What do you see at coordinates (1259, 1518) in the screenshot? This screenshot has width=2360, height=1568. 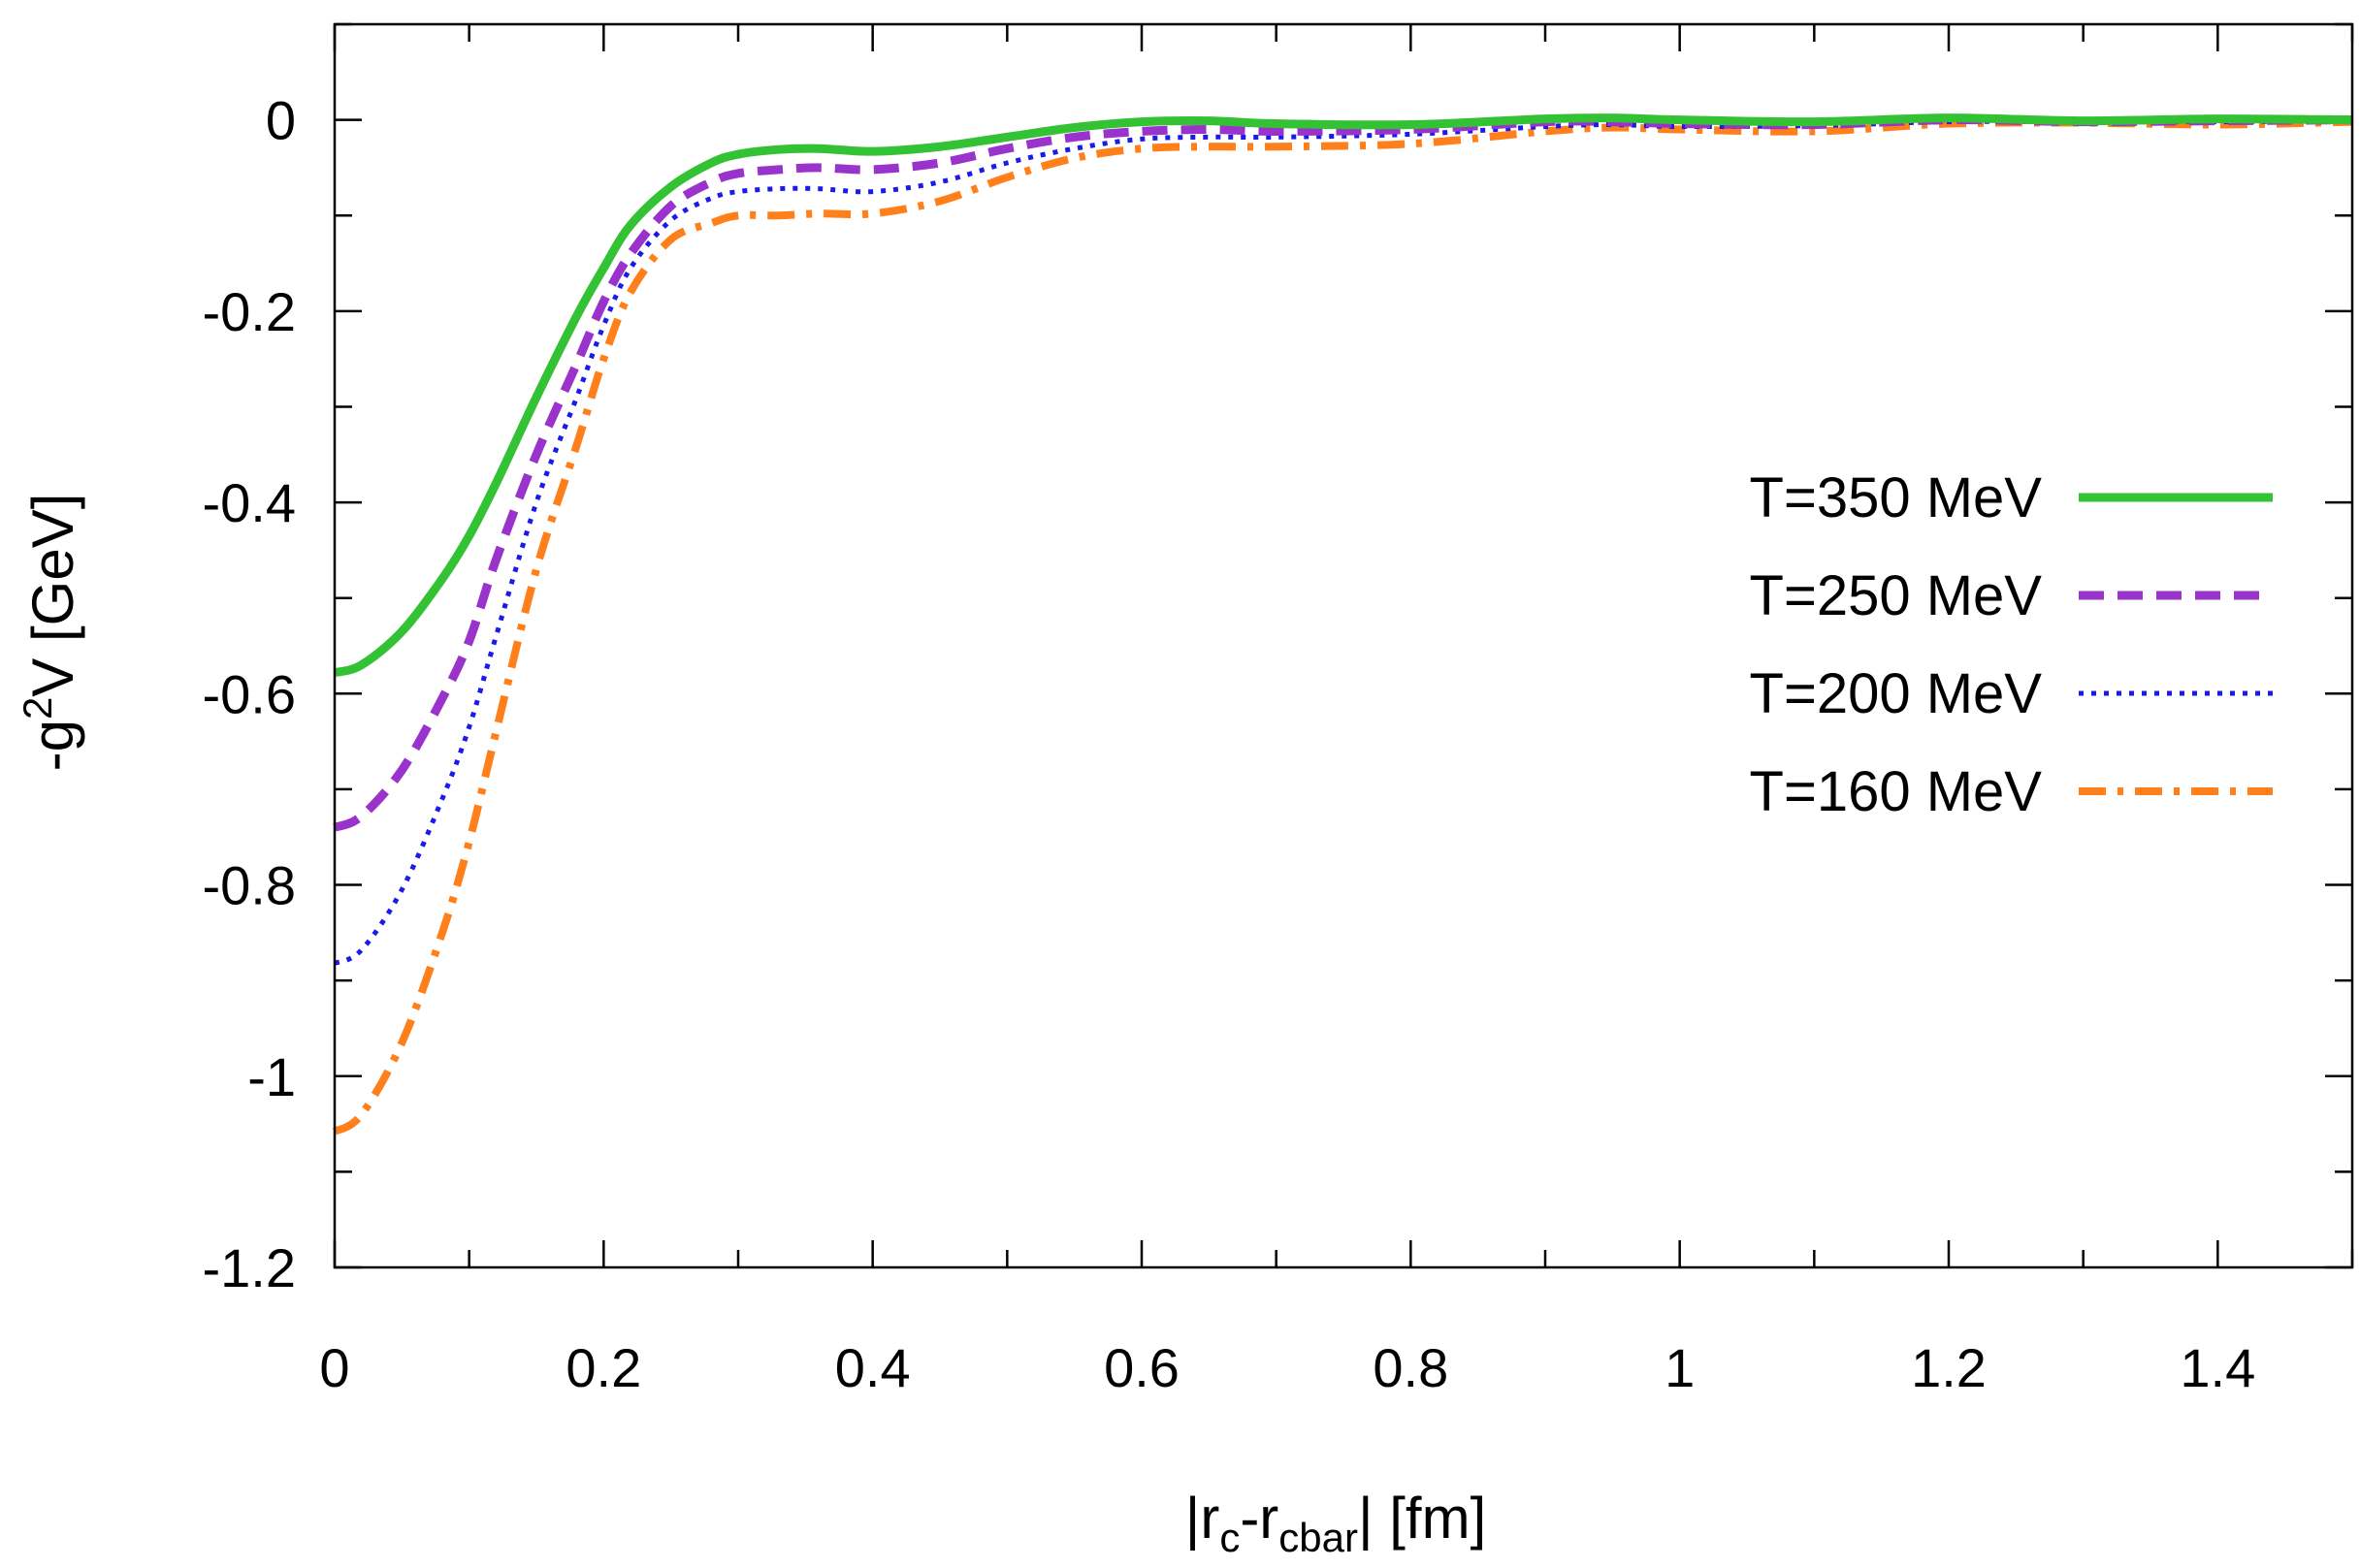 I see `x-axis-label-mid: -r` at bounding box center [1259, 1518].